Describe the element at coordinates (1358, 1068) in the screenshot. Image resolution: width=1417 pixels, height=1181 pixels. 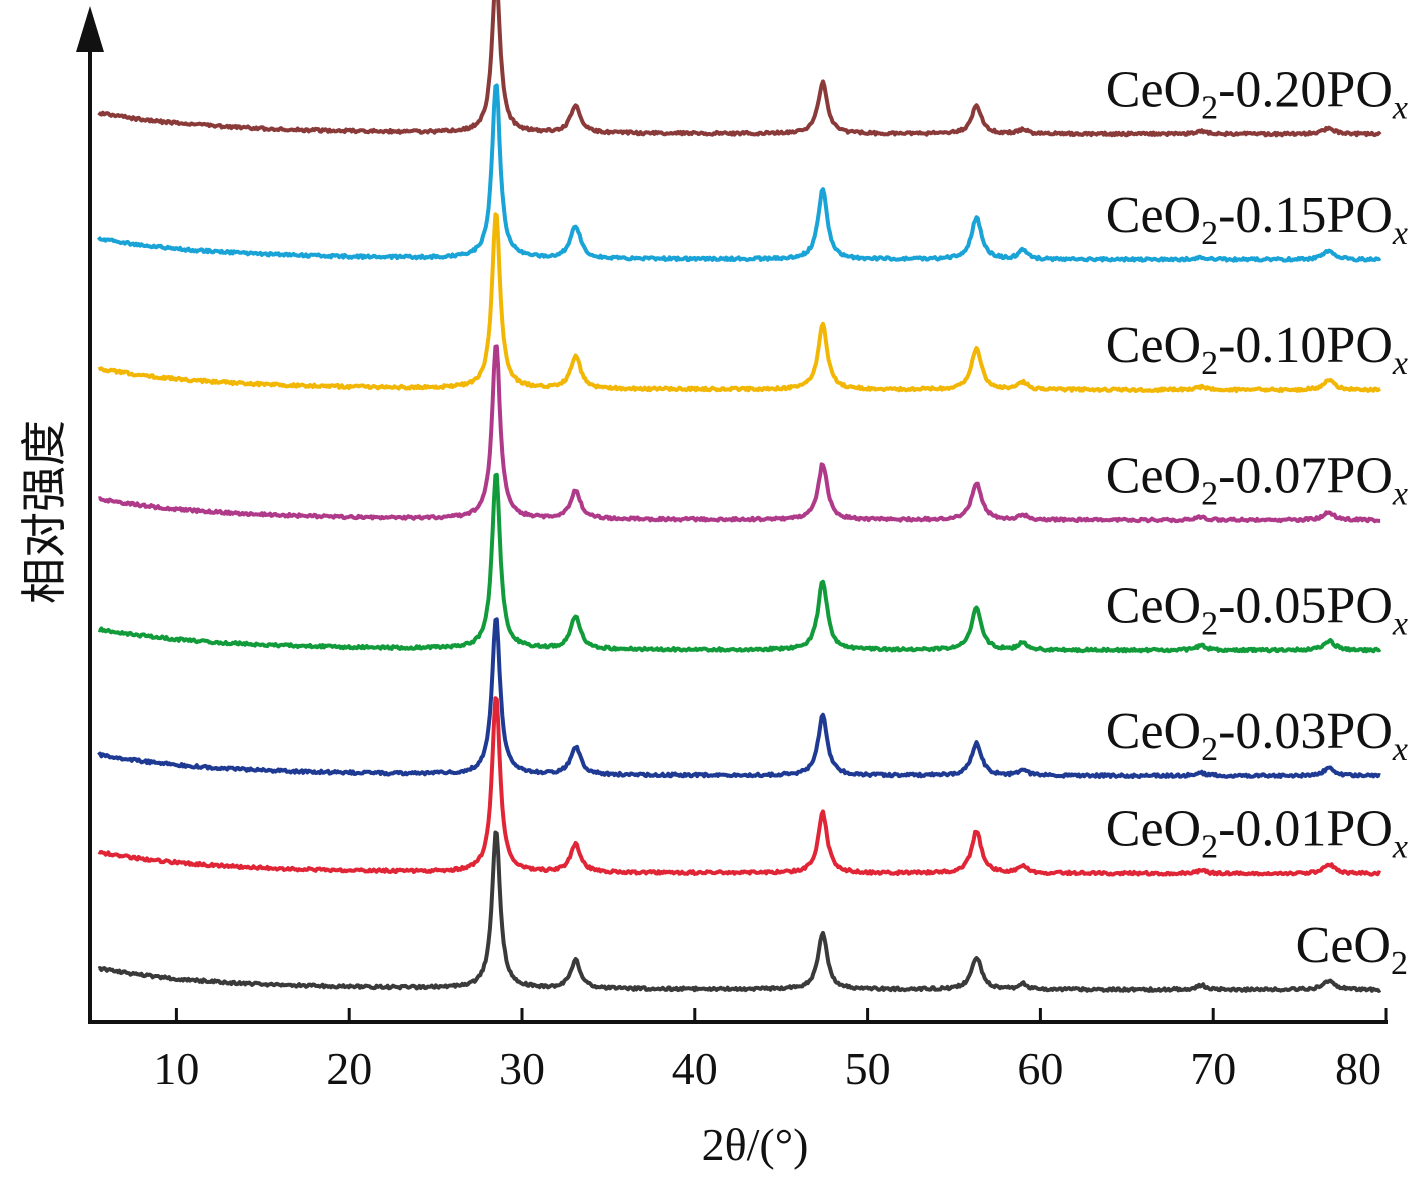
I see `x-tick-label: 80` at that location.